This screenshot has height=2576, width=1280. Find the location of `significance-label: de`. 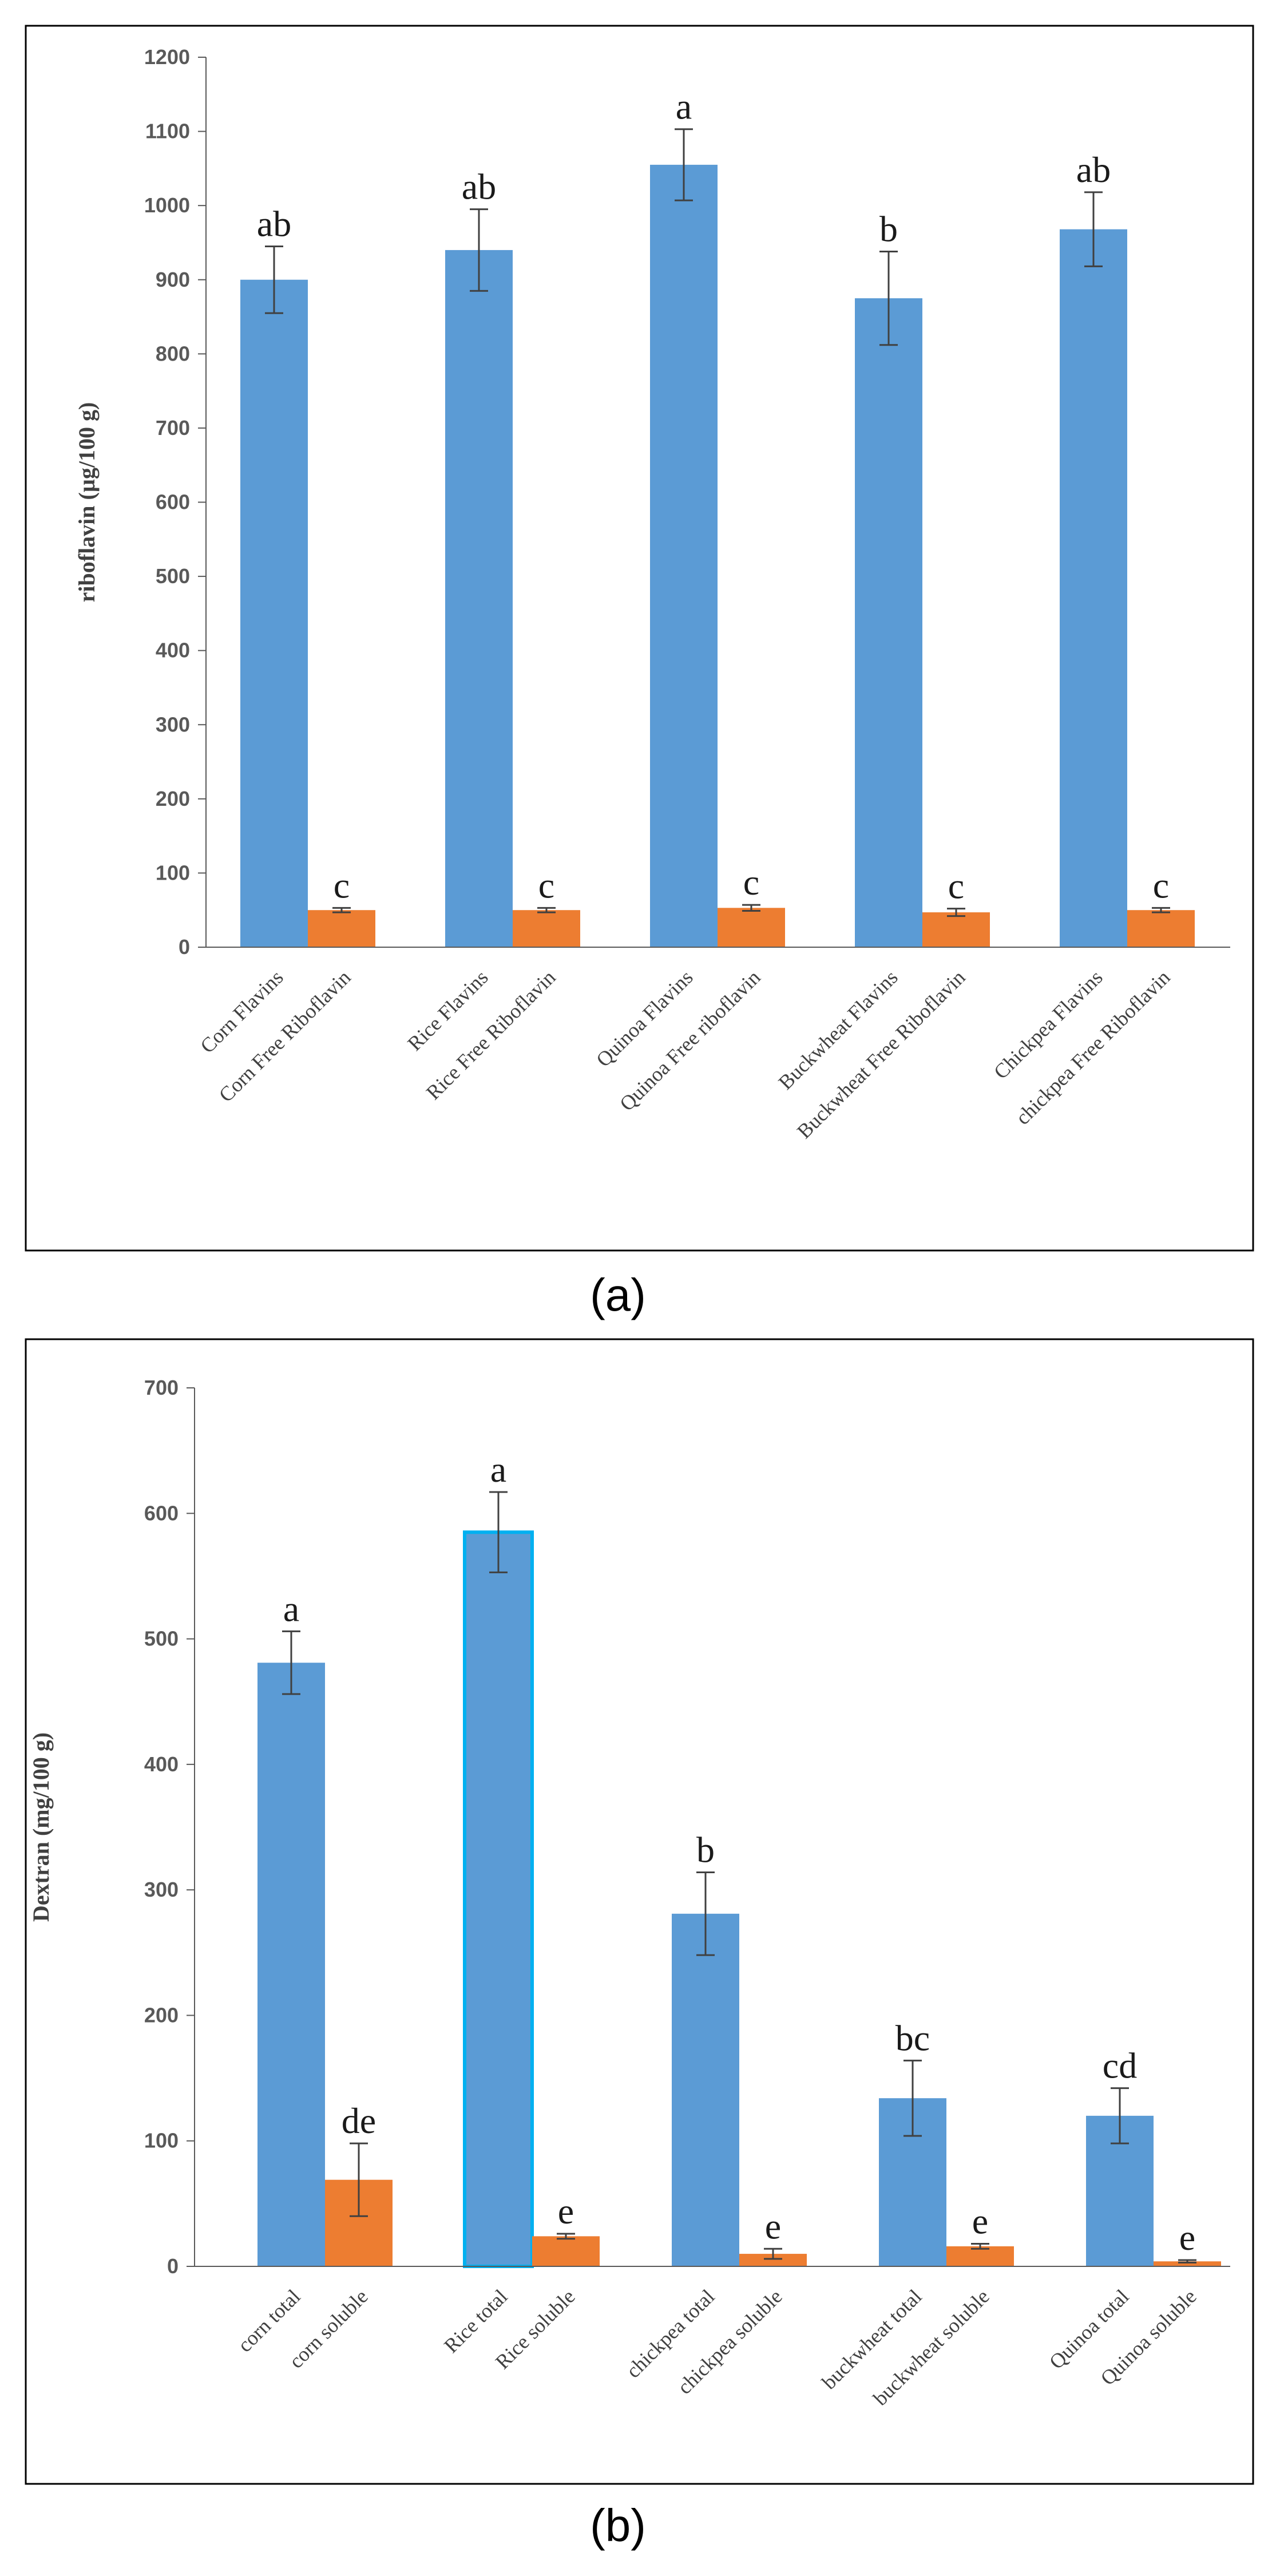

significance-label: de is located at coordinates (359, 2120).